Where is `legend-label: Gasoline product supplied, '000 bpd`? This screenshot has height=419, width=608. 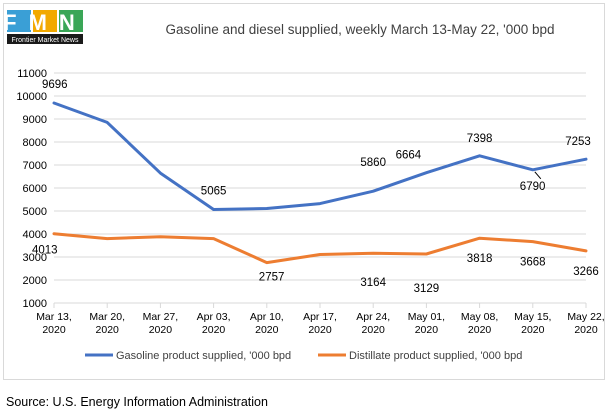
legend-label: Gasoline product supplied, '000 bpd is located at coordinates (203, 356).